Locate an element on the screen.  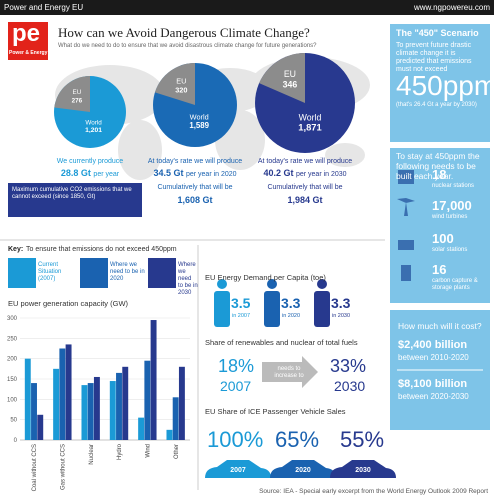
vehicles-value: 55% is located at coordinates (362, 439).